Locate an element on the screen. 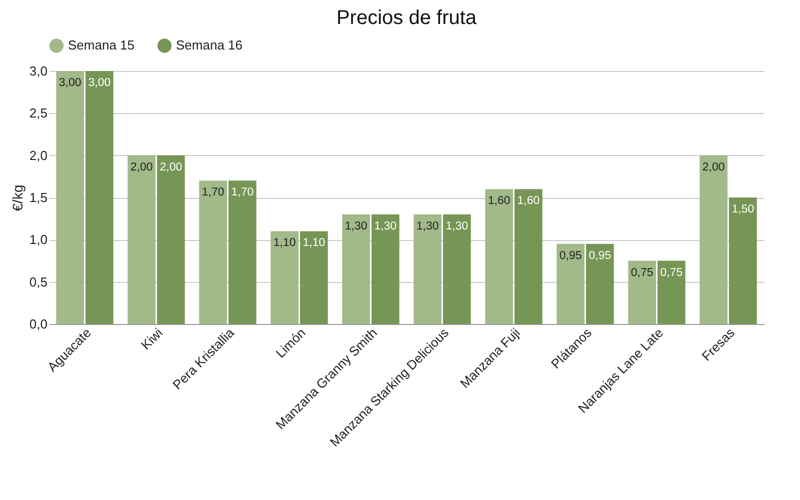  y-axis-title: €/kg is located at coordinates (17, 198).